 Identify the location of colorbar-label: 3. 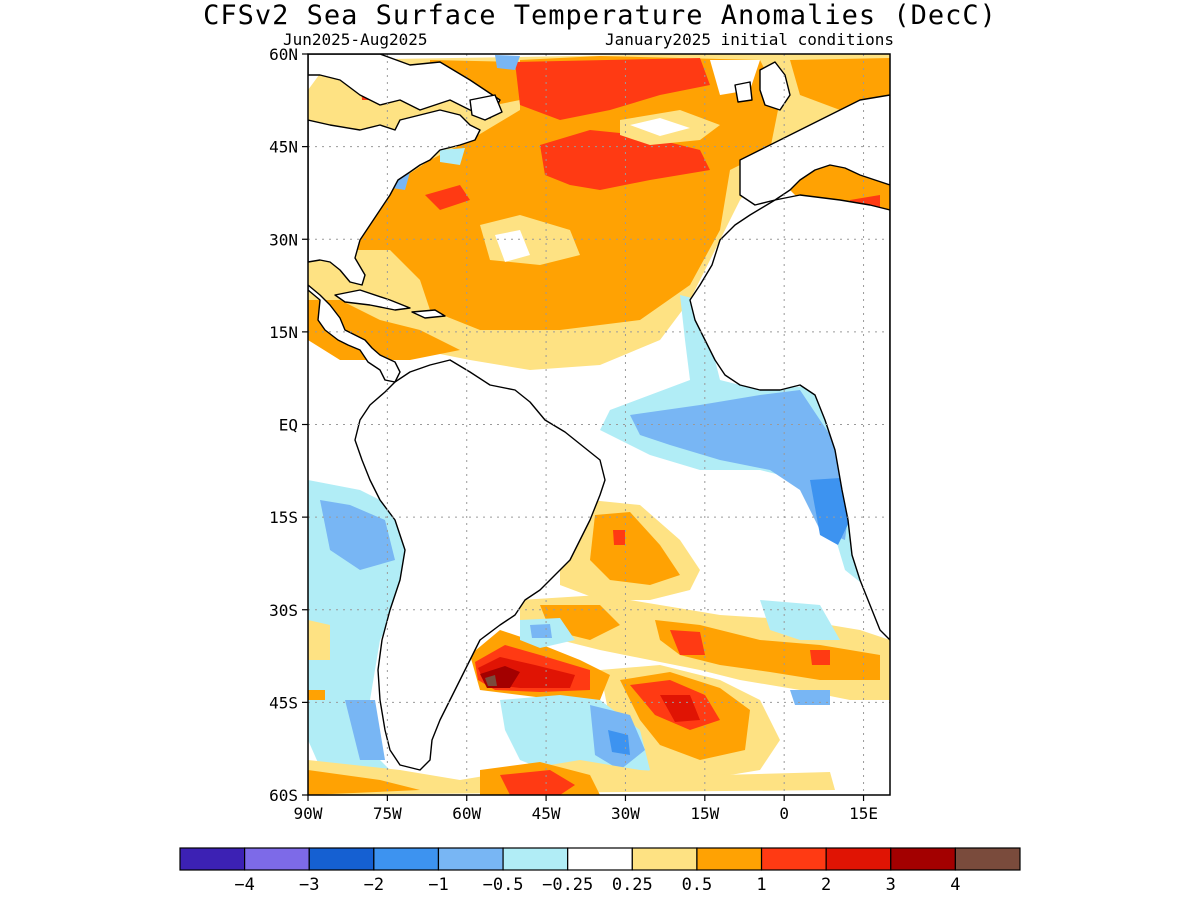
(891, 885).